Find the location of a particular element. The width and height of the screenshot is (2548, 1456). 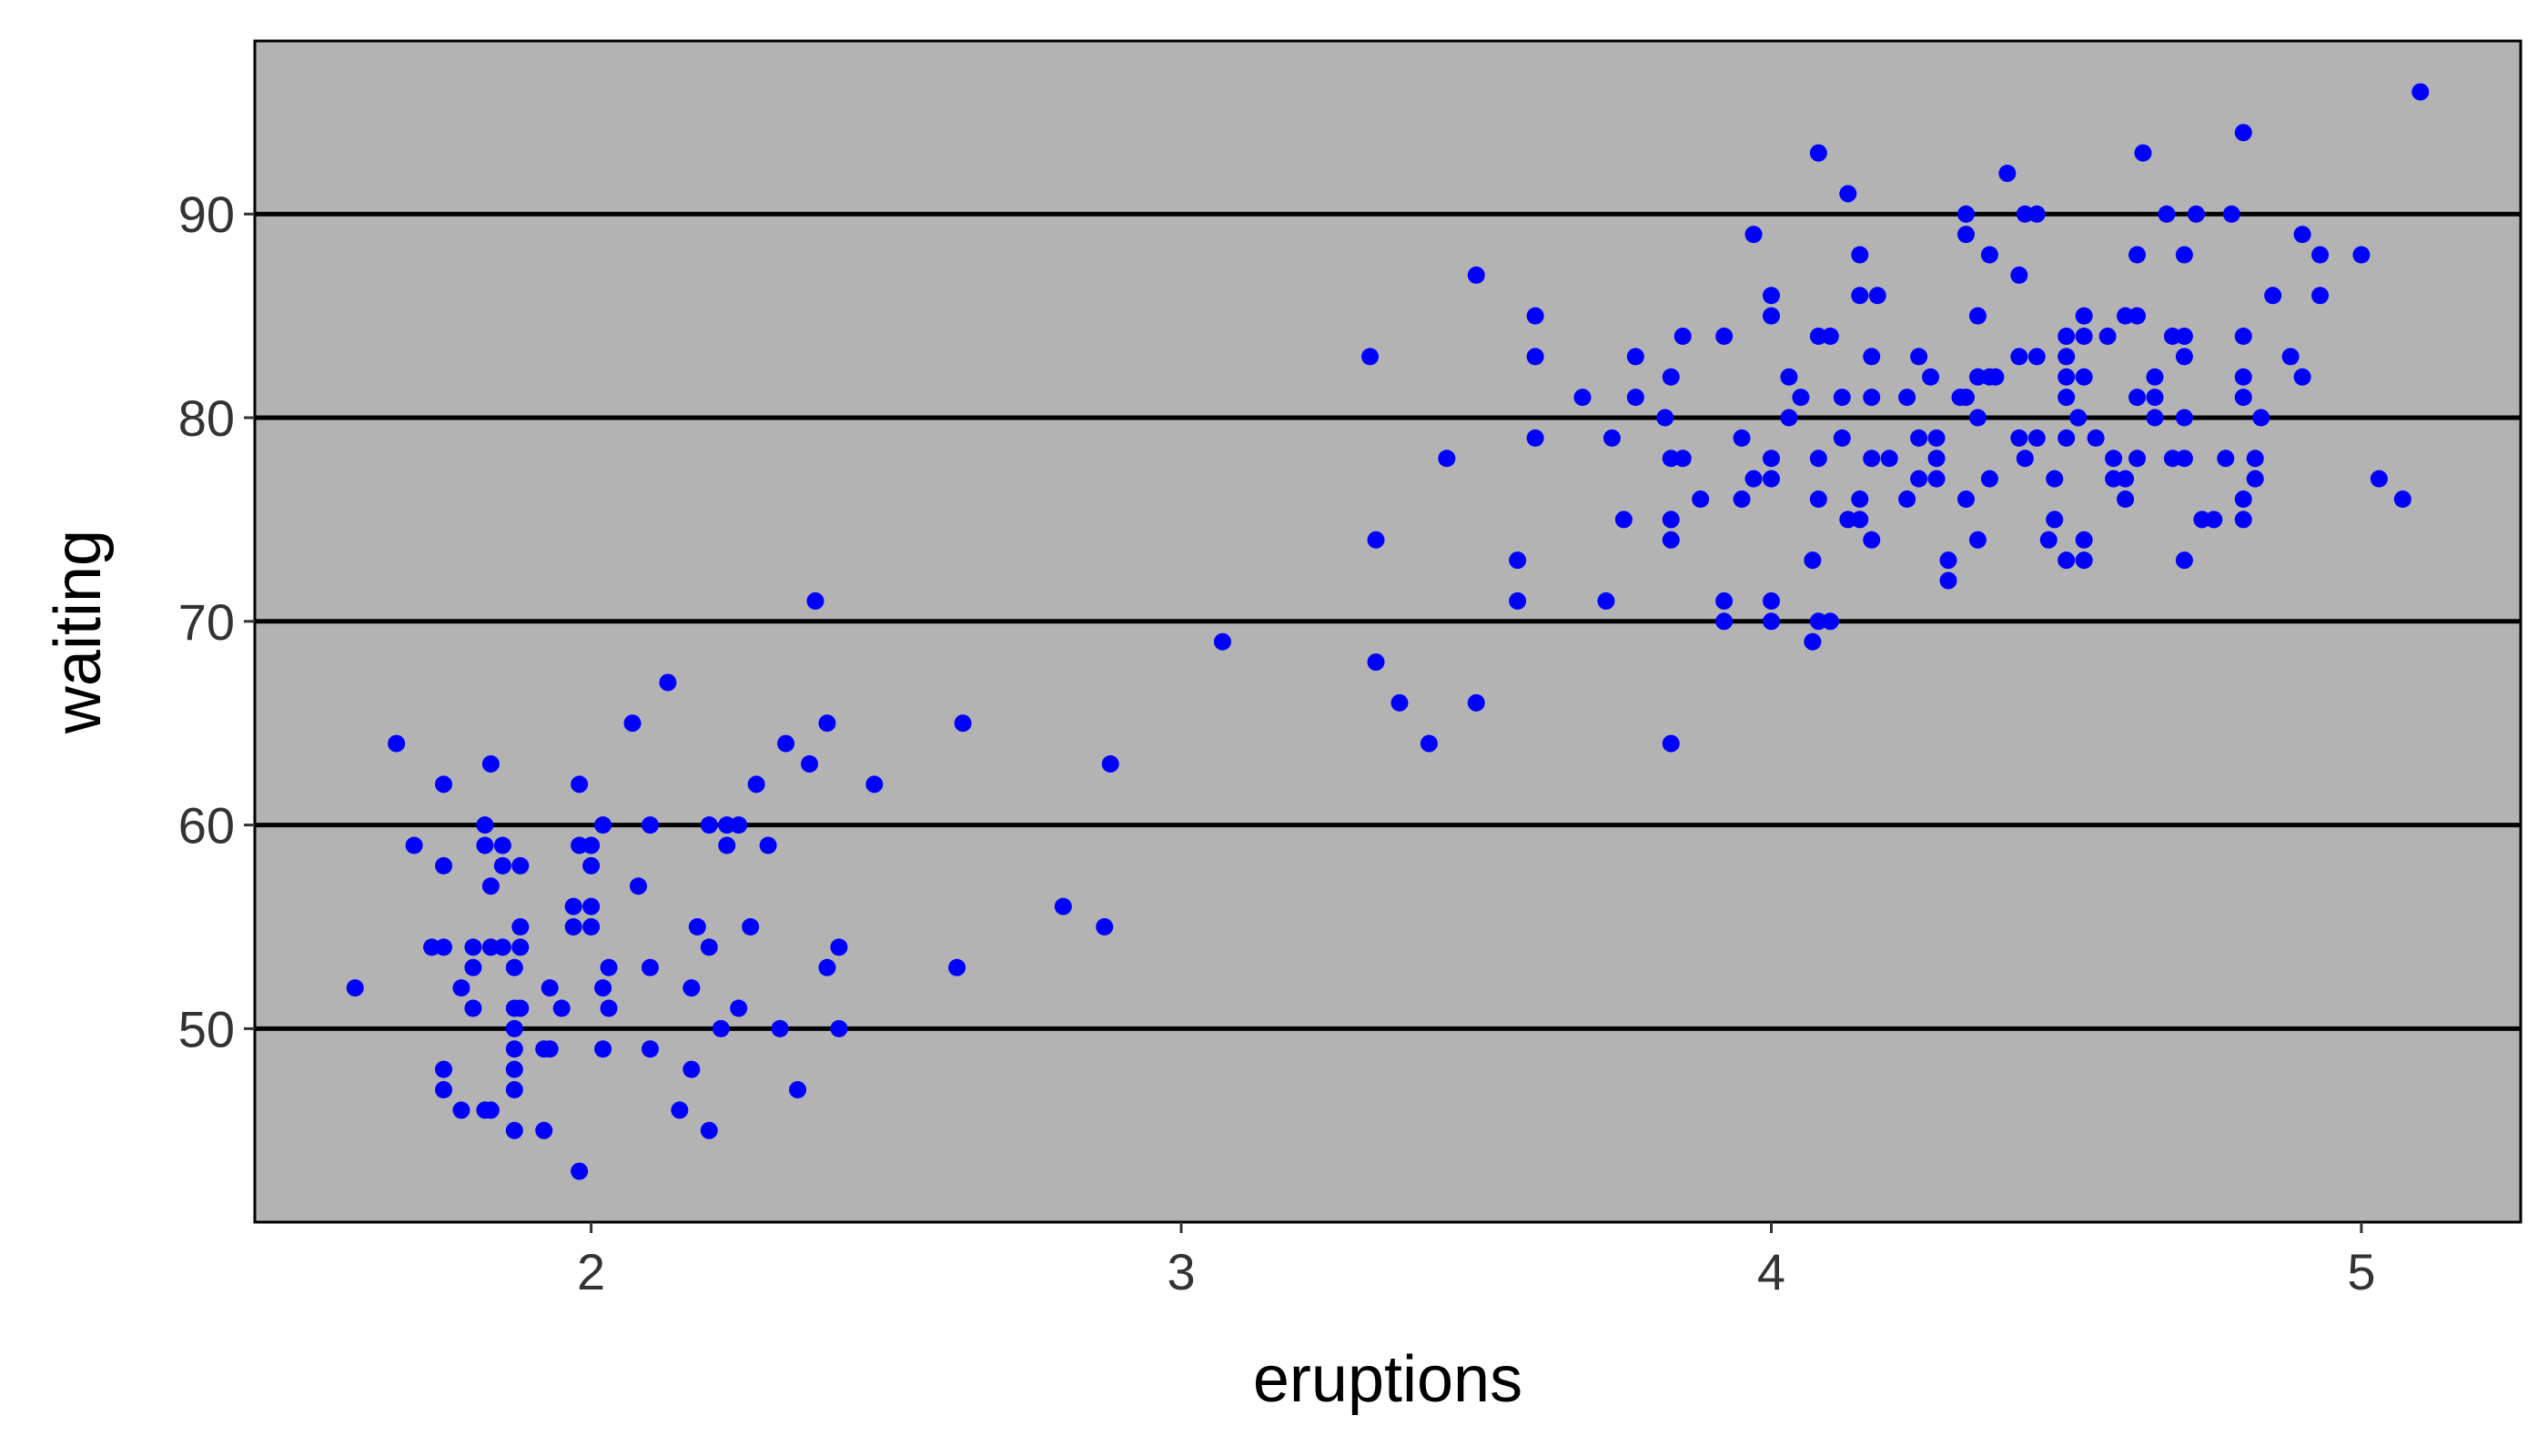

x-tick-label: 3 is located at coordinates (1181, 1272).